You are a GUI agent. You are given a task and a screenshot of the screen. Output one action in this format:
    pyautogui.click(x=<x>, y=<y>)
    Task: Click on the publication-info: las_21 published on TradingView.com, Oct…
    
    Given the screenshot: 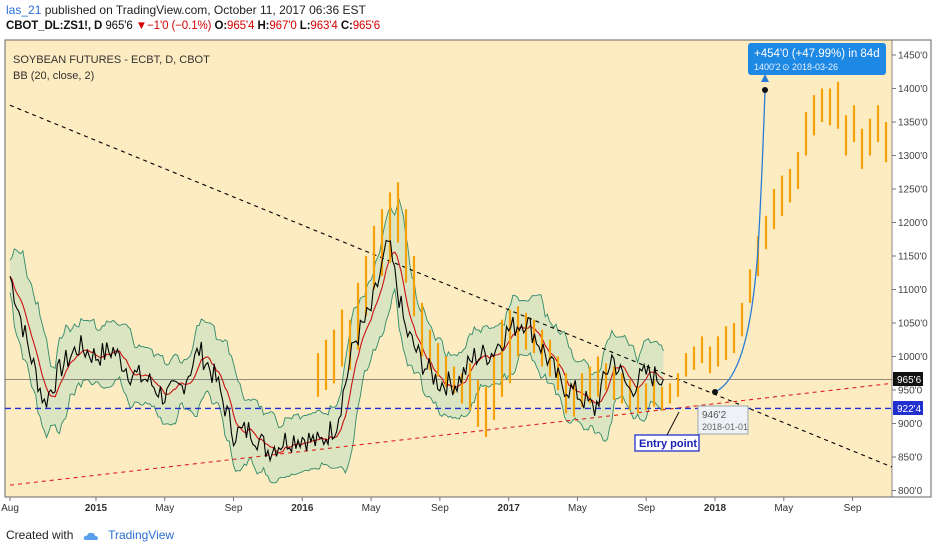 What is the action you would take?
    pyautogui.click(x=186, y=10)
    